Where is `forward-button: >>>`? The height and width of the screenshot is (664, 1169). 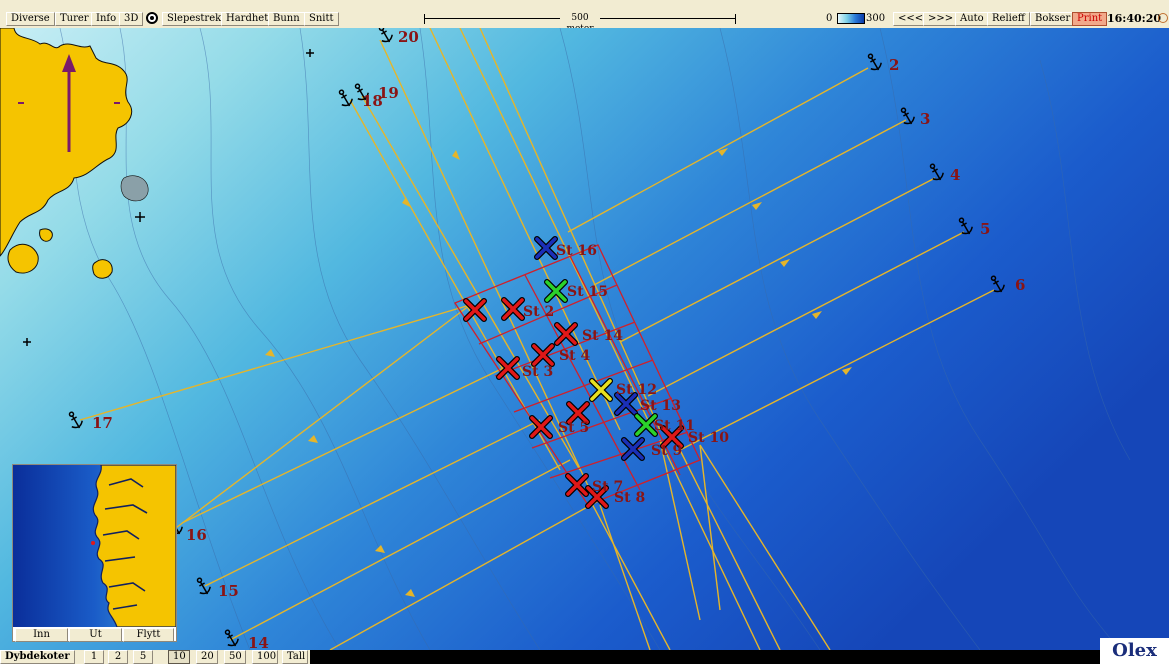
forward-button: >>> is located at coordinates (941, 19).